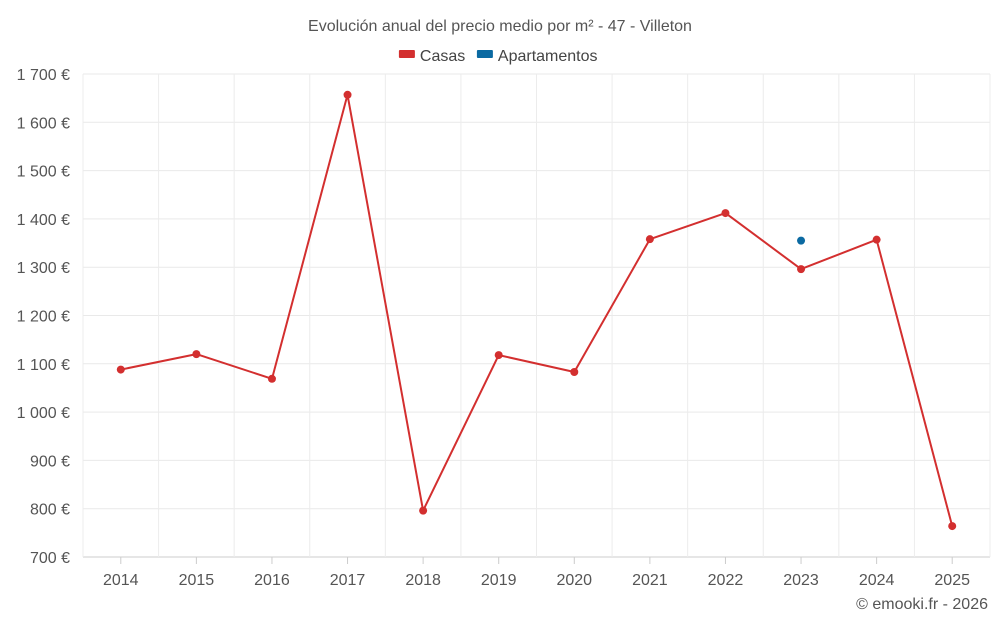 This screenshot has height=630, width=1000. Describe the element at coordinates (650, 580) in the screenshot. I see `x-tick-label: 2021` at that location.